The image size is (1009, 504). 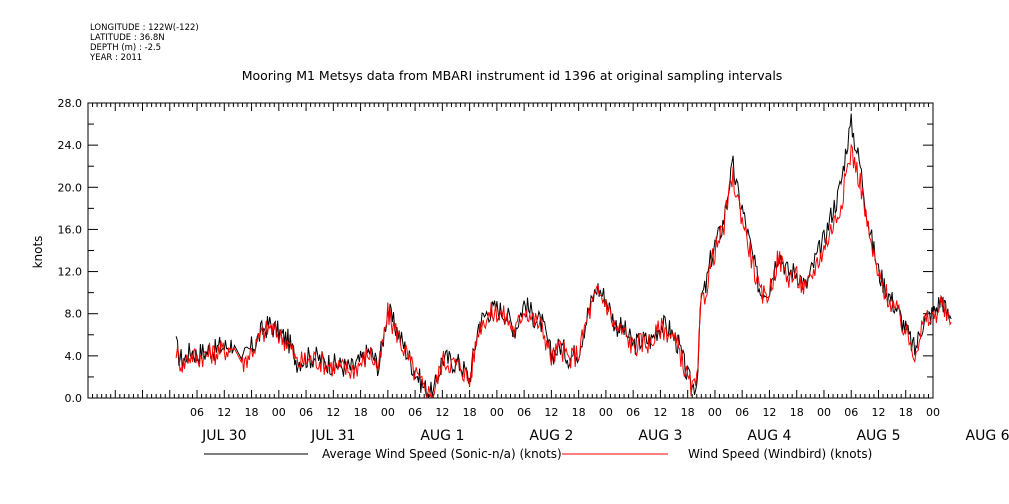 I want to click on y-tick-label: 8.0, so click(x=74, y=314).